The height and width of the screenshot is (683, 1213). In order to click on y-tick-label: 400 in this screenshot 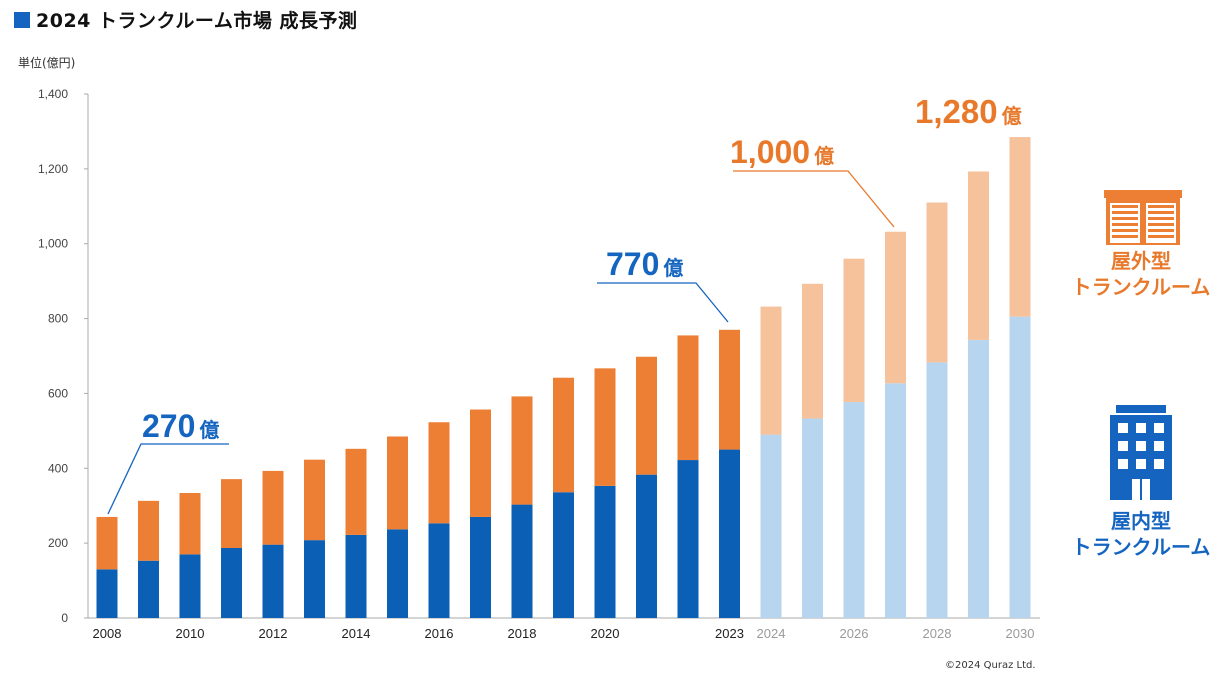, I will do `click(58, 468)`.